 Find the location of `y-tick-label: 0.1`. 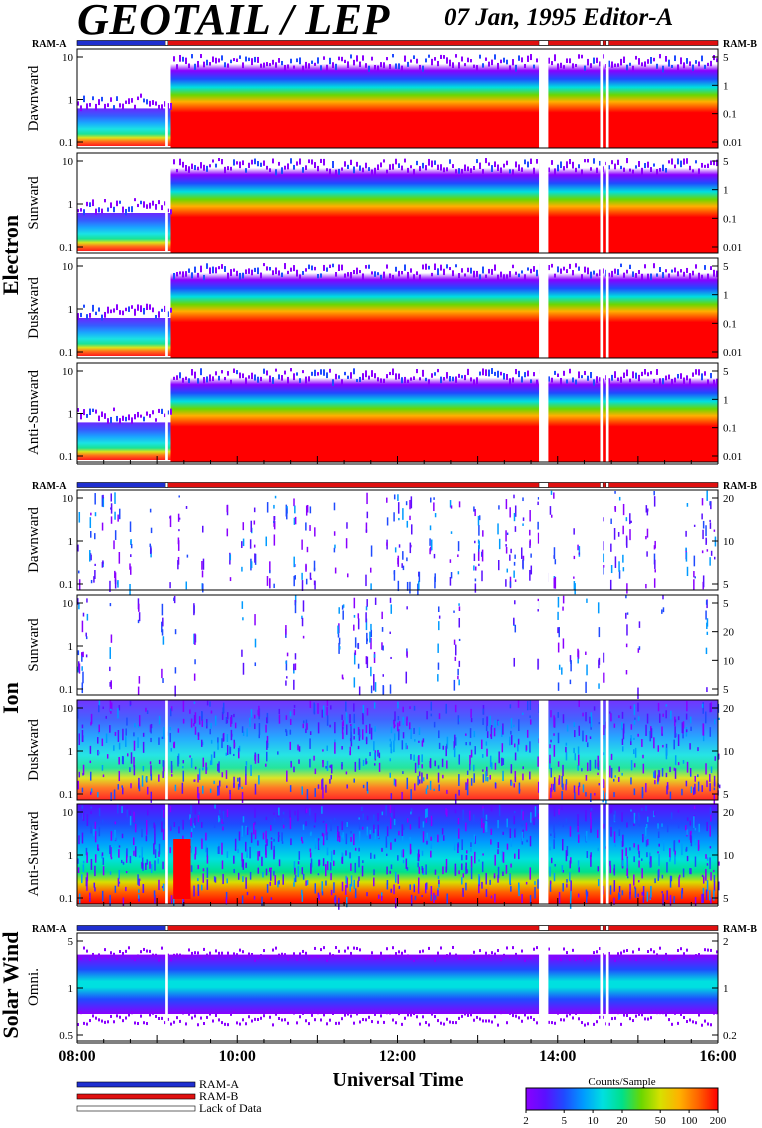

y-tick-label: 0.1 is located at coordinates (66, 143).